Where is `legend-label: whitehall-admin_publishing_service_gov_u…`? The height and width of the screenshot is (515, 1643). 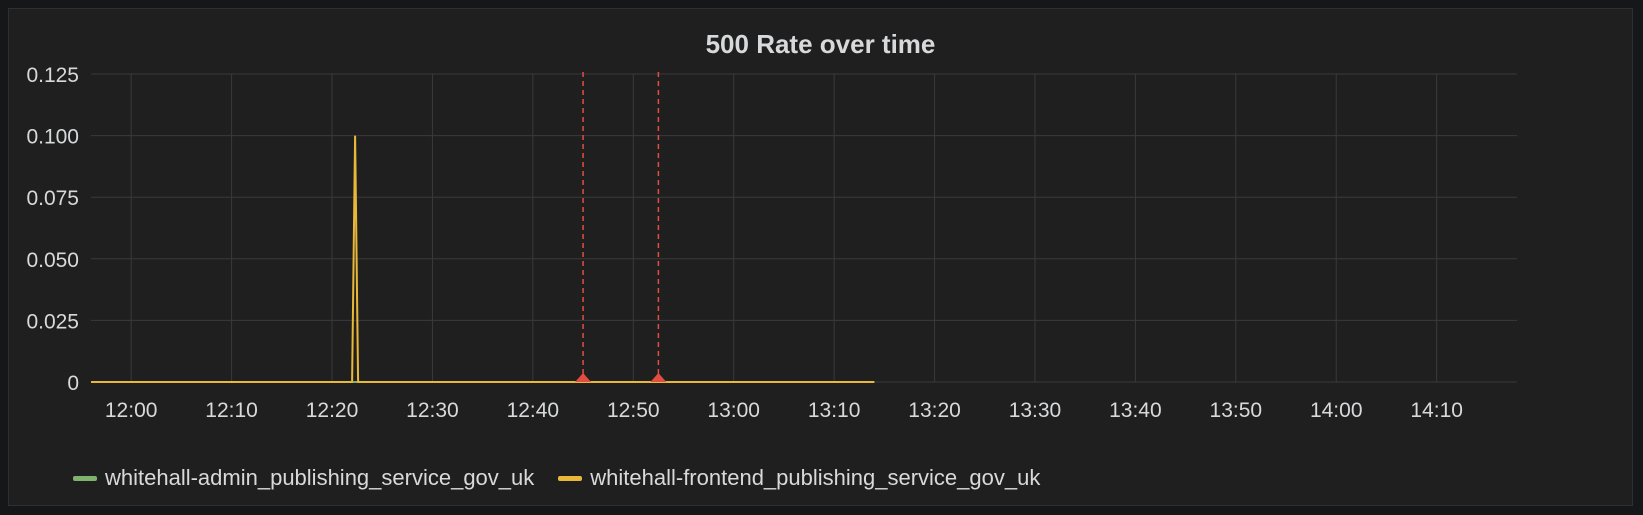
legend-label: whitehall-admin_publishing_service_gov_u… is located at coordinates (320, 477).